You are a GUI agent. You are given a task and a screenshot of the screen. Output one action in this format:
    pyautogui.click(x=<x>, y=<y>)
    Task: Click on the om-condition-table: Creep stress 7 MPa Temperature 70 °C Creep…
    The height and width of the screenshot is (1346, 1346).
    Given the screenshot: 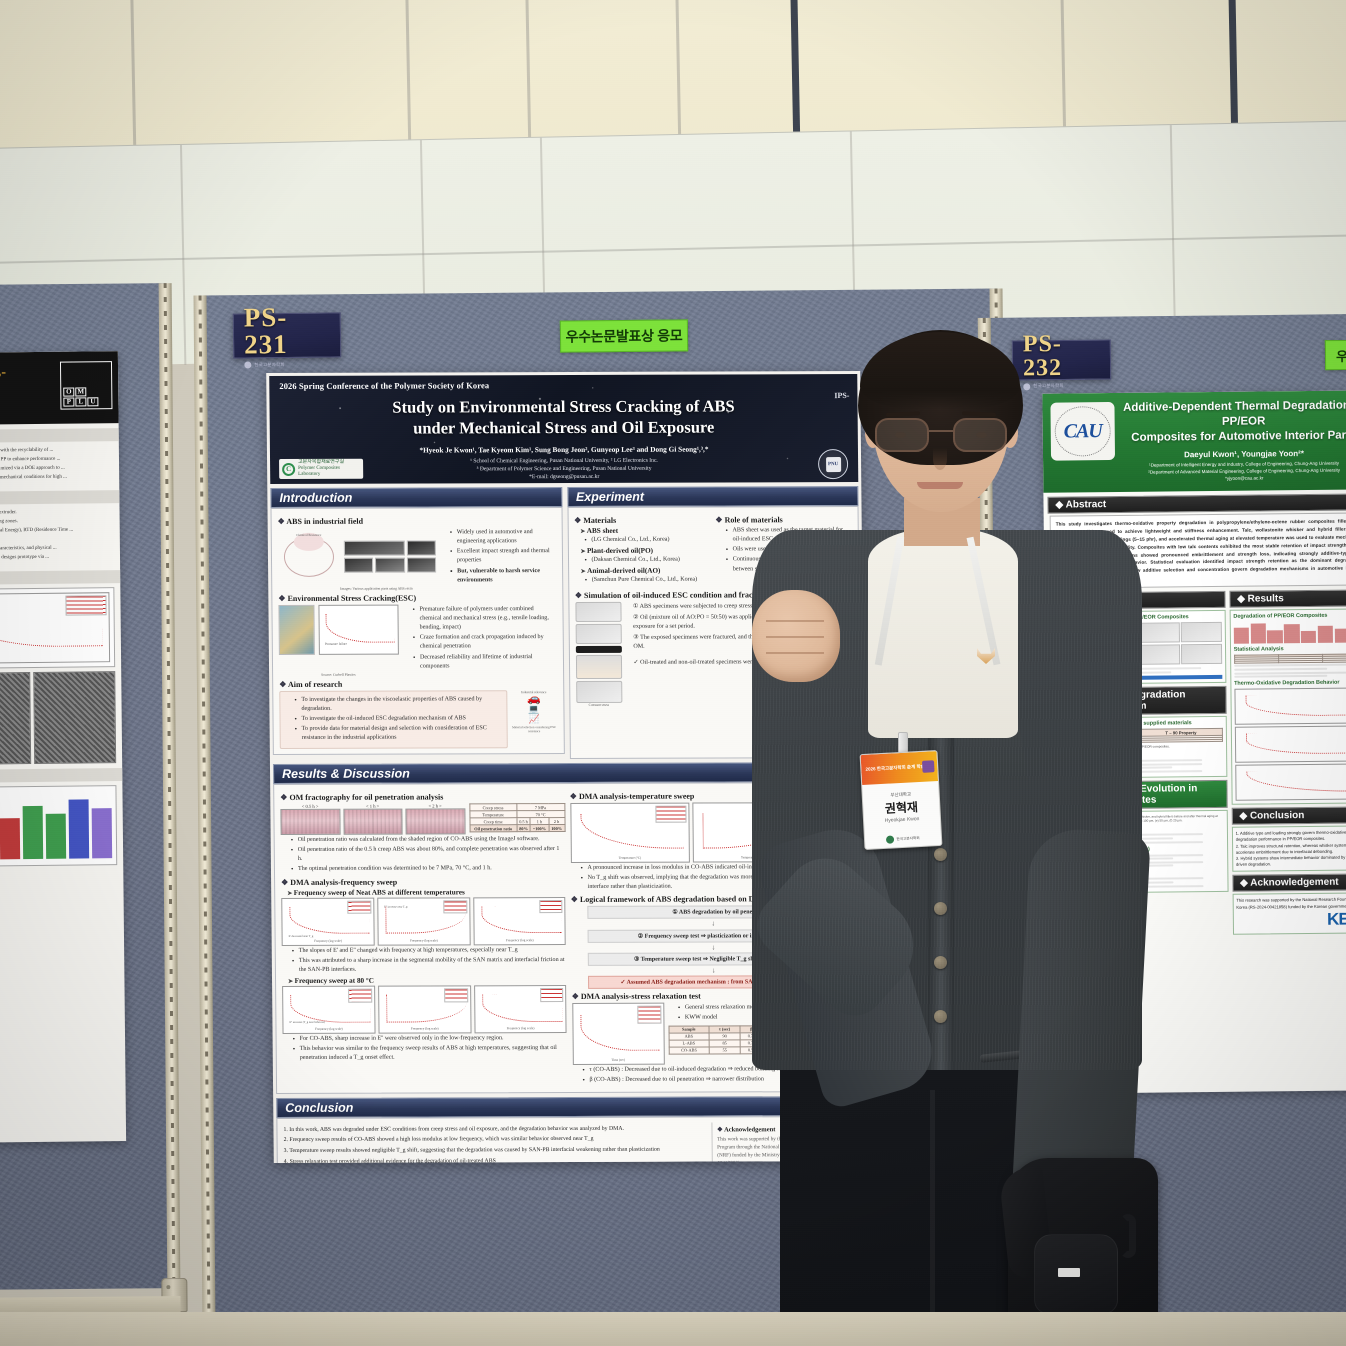 What is the action you would take?
    pyautogui.click(x=517, y=818)
    